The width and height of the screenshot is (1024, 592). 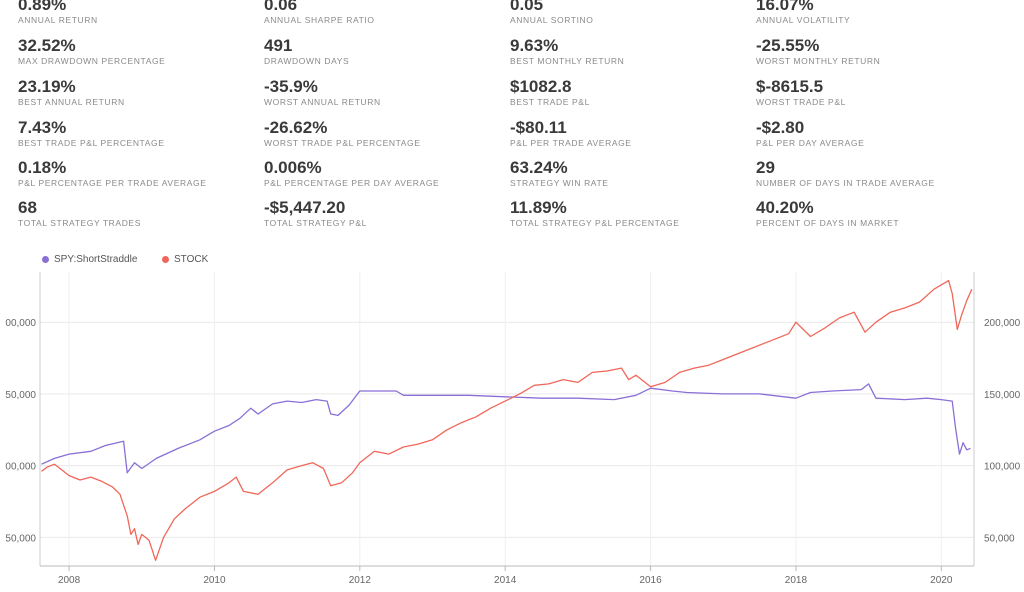 What do you see at coordinates (138, 133) in the screenshot?
I see `stat-best-trade-pl-percentage: 7.43% BEST TRADE P&L PERCENTAGE` at bounding box center [138, 133].